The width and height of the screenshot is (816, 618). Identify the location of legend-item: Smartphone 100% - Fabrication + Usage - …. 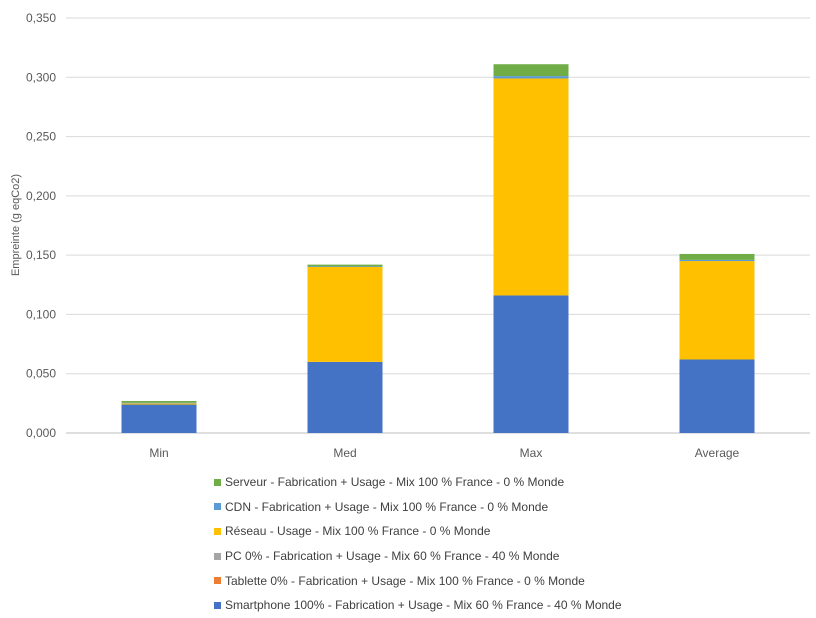
(418, 605).